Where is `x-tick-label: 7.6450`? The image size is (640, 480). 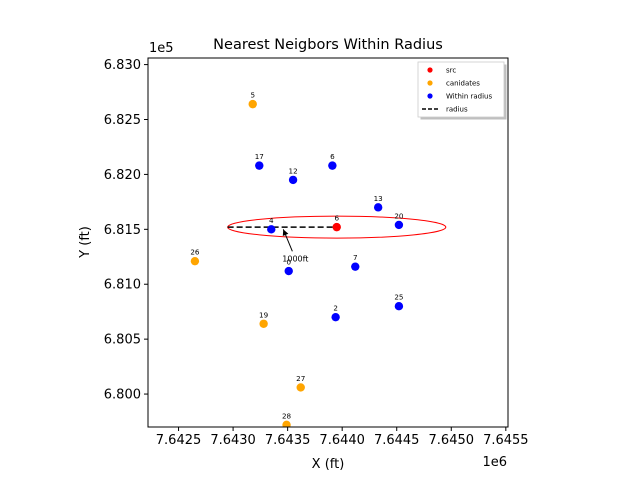 x-tick-label: 7.6450 is located at coordinates (452, 440).